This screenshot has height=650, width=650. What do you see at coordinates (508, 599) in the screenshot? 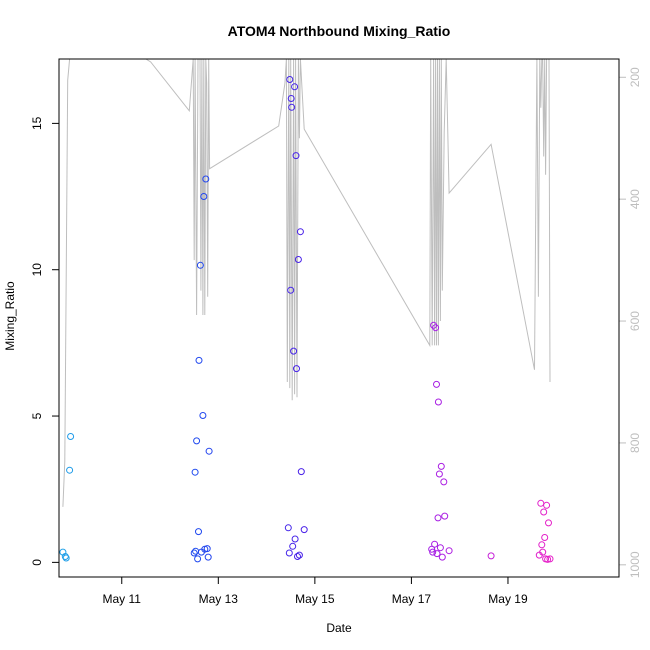
I see `x-tick-label: May 19` at bounding box center [508, 599].